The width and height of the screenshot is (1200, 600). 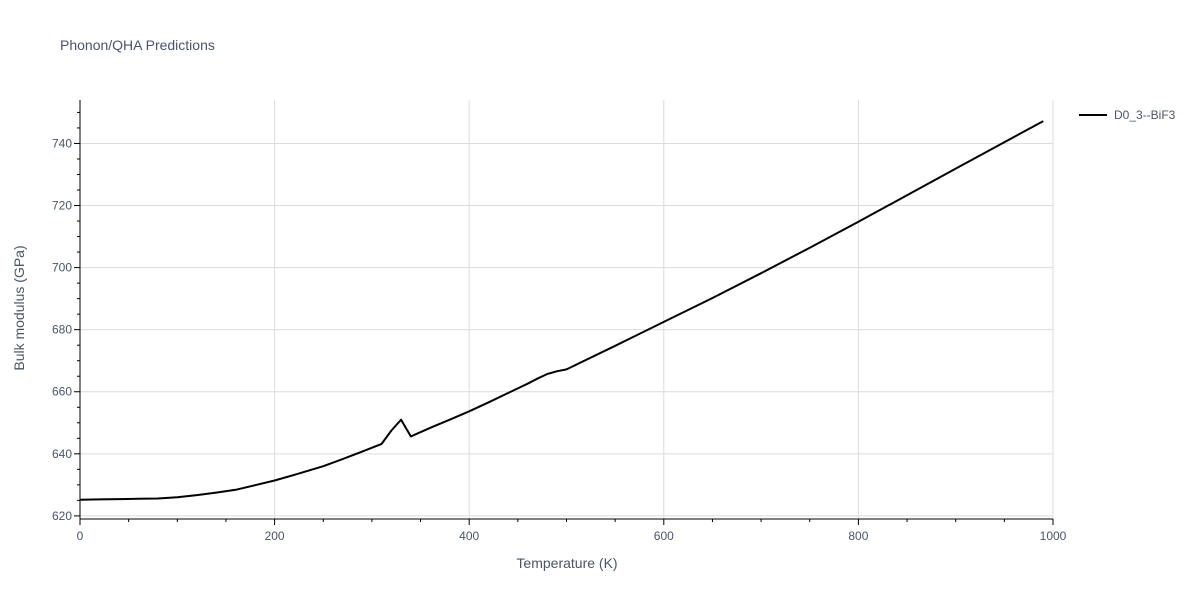 I want to click on y-tick-label: 680, so click(x=62, y=330).